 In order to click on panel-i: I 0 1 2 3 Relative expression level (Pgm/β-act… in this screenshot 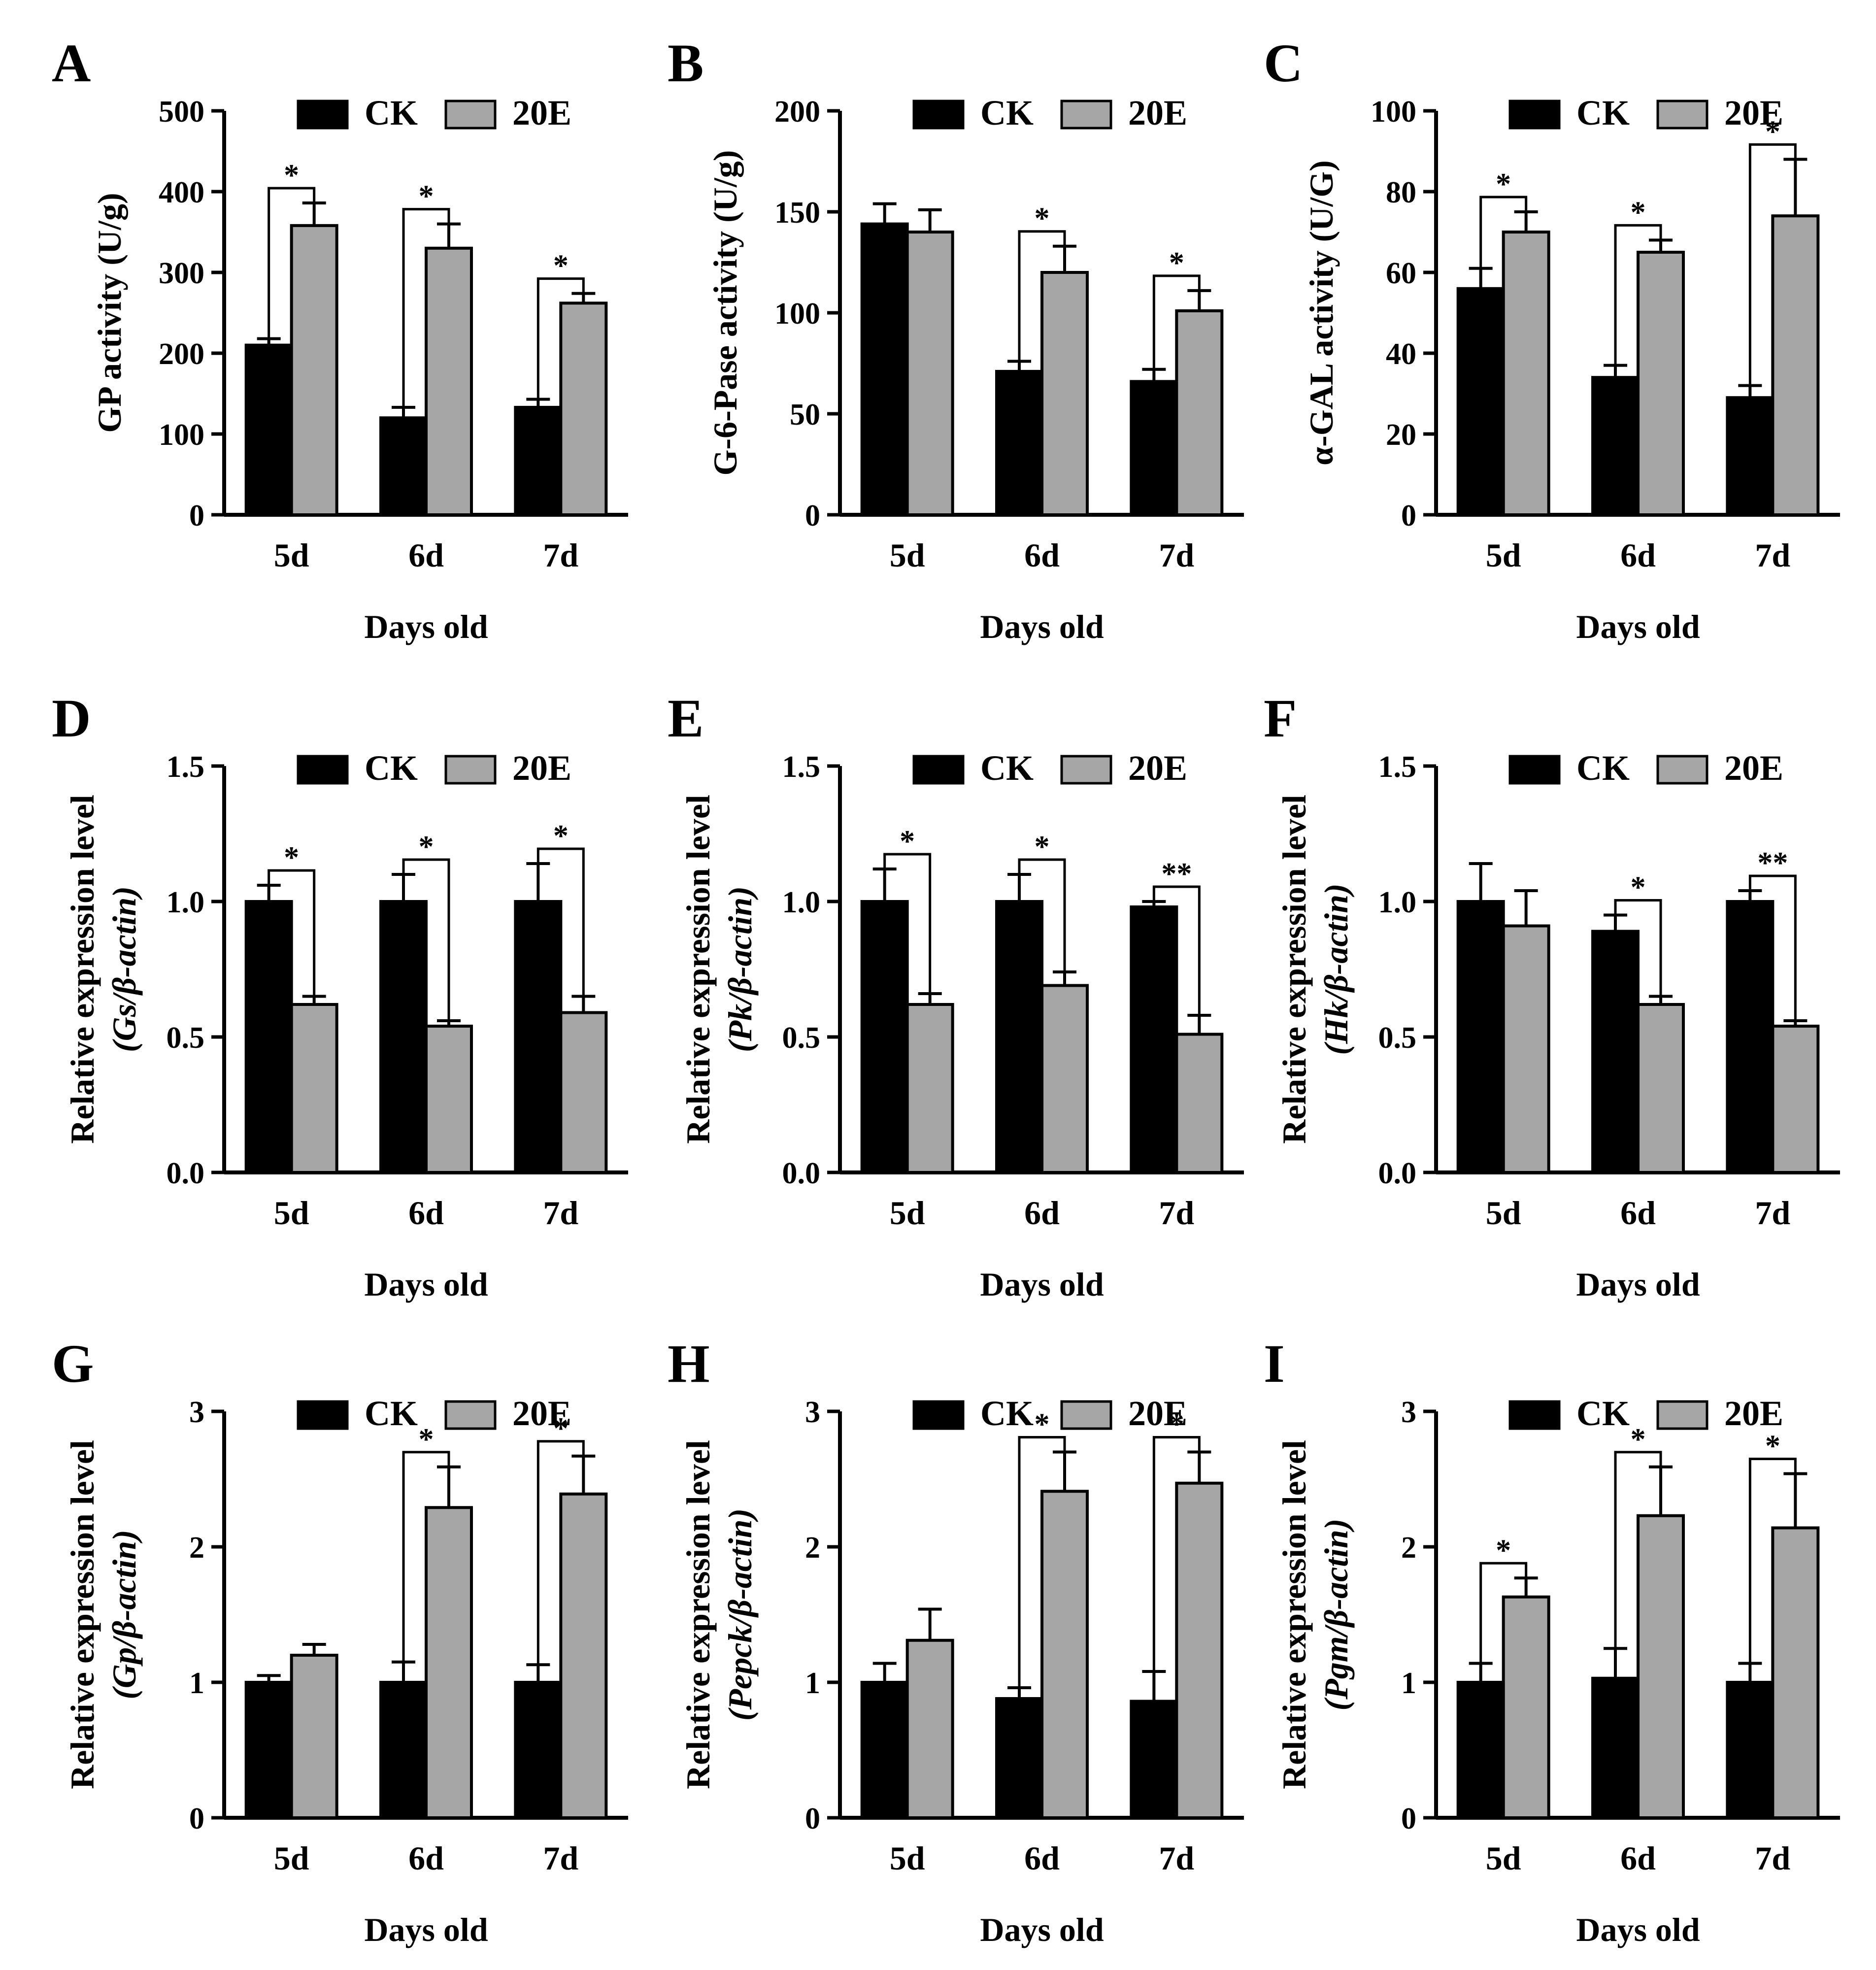, I will do `click(1552, 1641)`.